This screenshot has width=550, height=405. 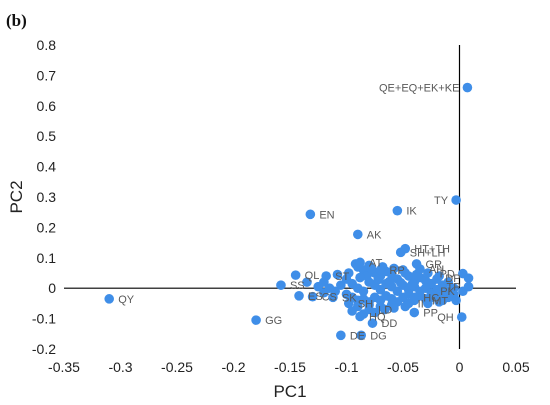 I want to click on x-tick-label: -0.05, so click(x=403, y=367).